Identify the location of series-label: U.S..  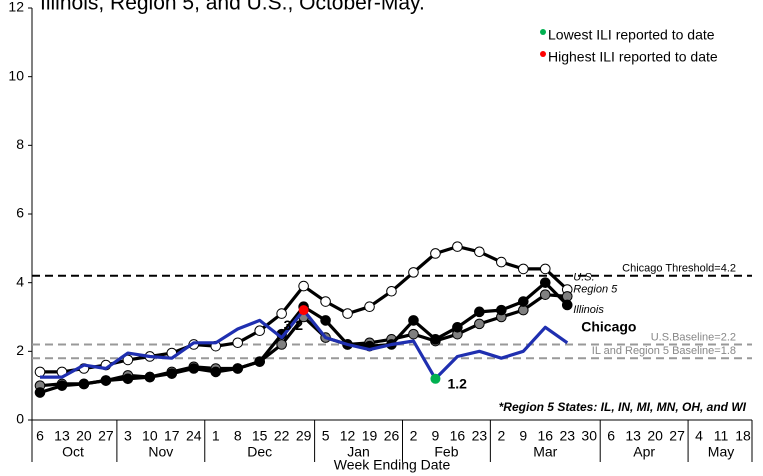
(583, 277).